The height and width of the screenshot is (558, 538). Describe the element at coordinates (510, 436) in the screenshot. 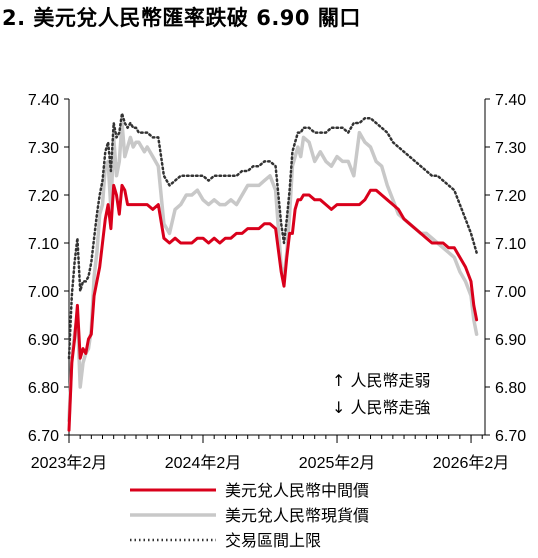

I see `y-tick-label-right: 6.70` at that location.